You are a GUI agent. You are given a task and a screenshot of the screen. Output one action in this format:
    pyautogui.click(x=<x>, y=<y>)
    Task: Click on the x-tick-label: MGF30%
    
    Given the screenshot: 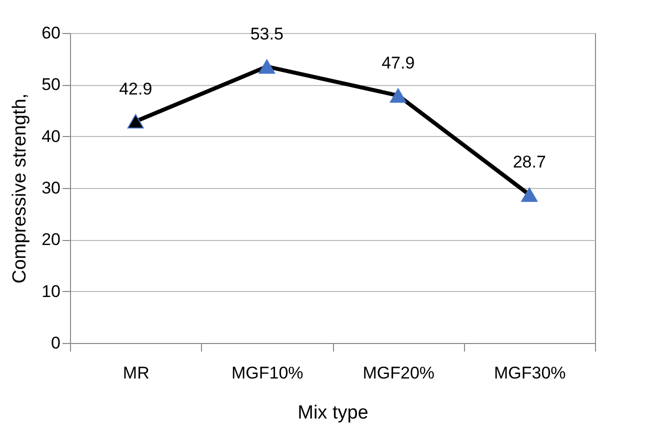 What is the action you would take?
    pyautogui.click(x=530, y=373)
    